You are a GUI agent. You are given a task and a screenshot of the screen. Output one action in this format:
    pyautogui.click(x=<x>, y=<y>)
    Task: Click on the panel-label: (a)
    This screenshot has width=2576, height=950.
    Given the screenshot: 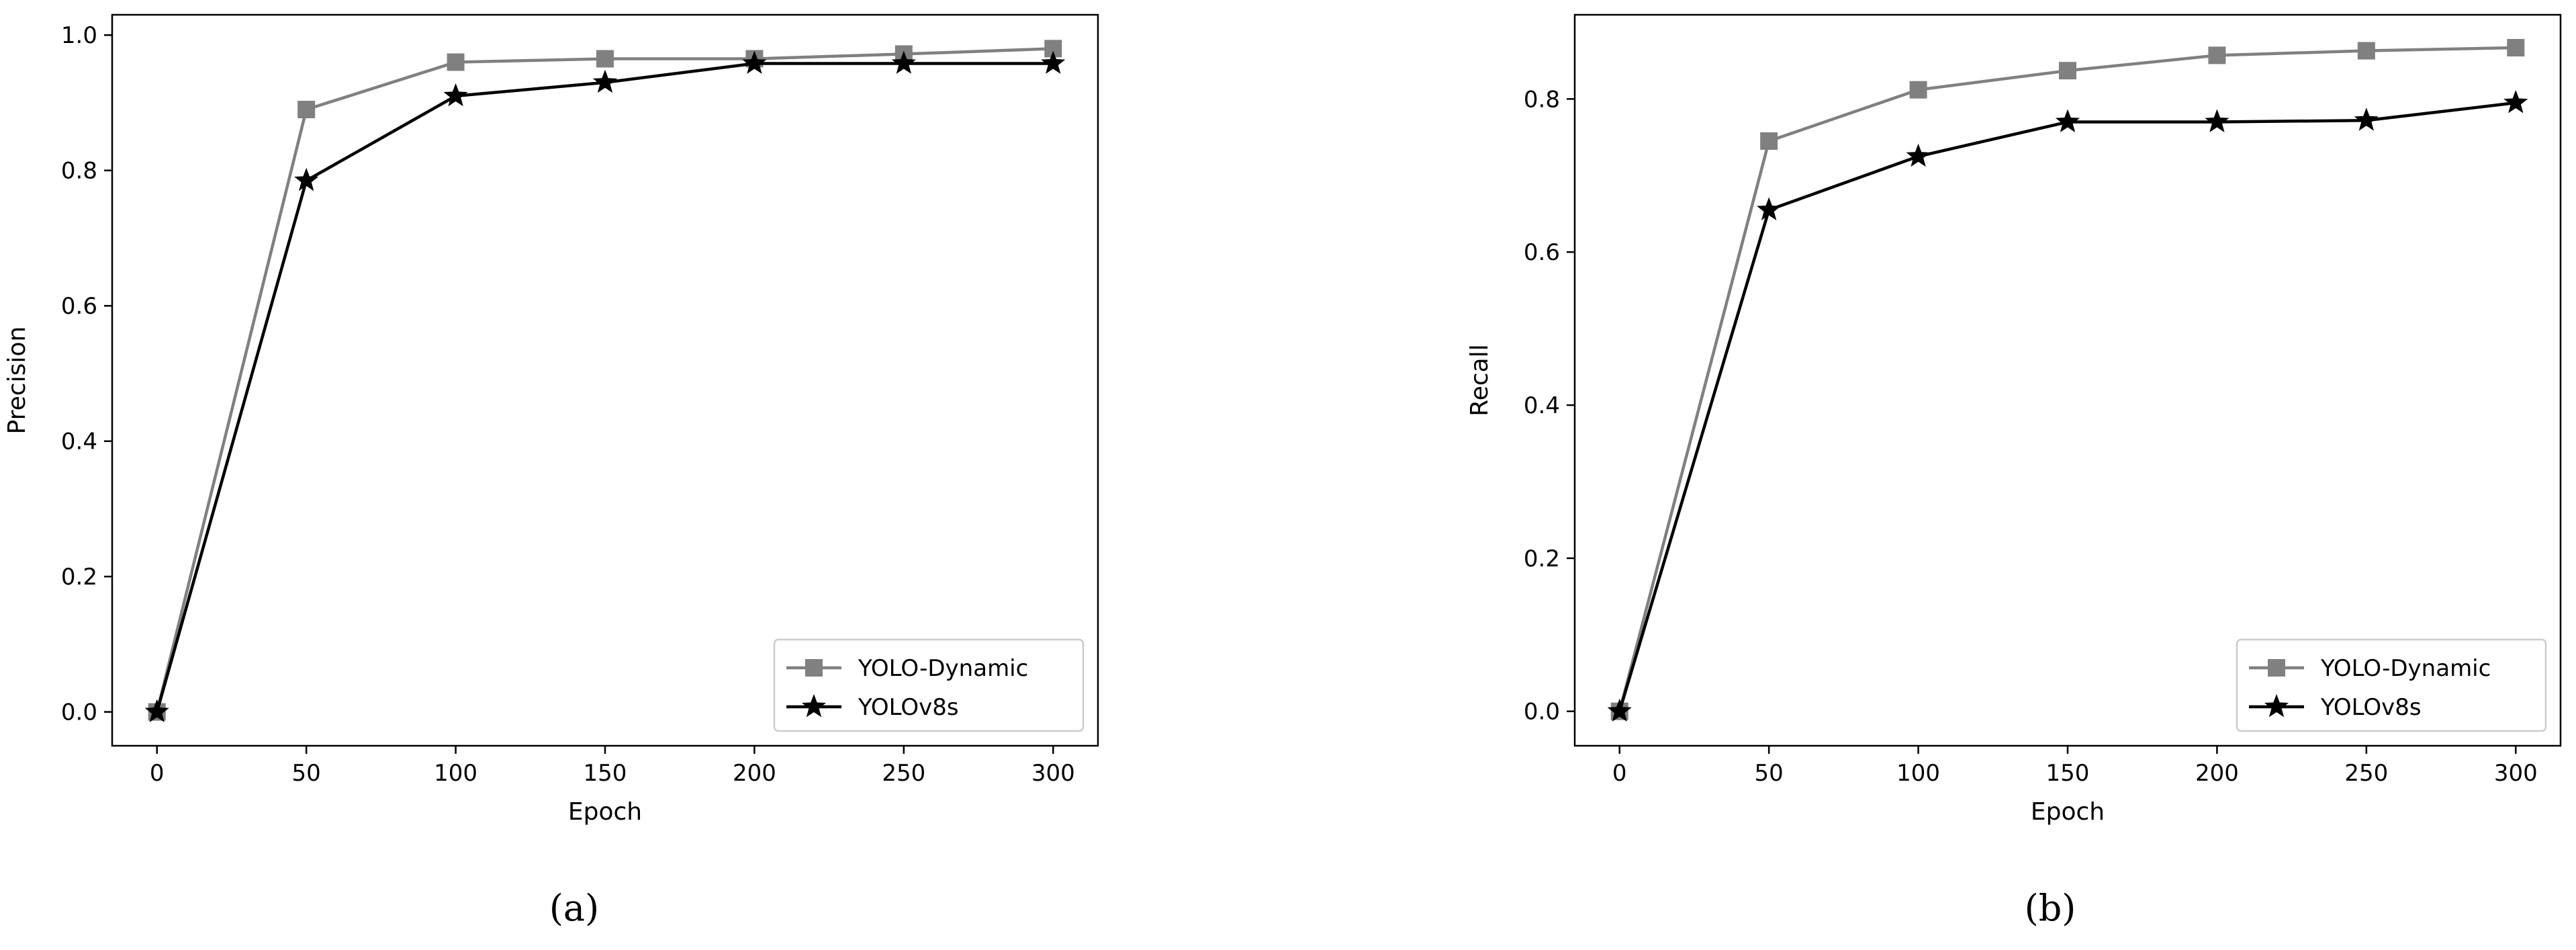 What is the action you would take?
    pyautogui.click(x=574, y=908)
    